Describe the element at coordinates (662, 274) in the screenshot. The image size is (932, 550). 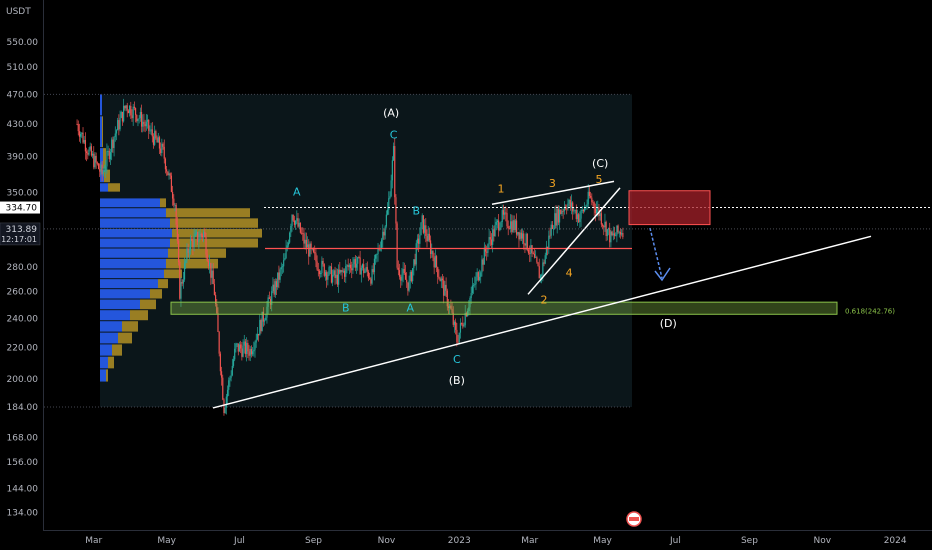
I see `projection-arrowhead` at that location.